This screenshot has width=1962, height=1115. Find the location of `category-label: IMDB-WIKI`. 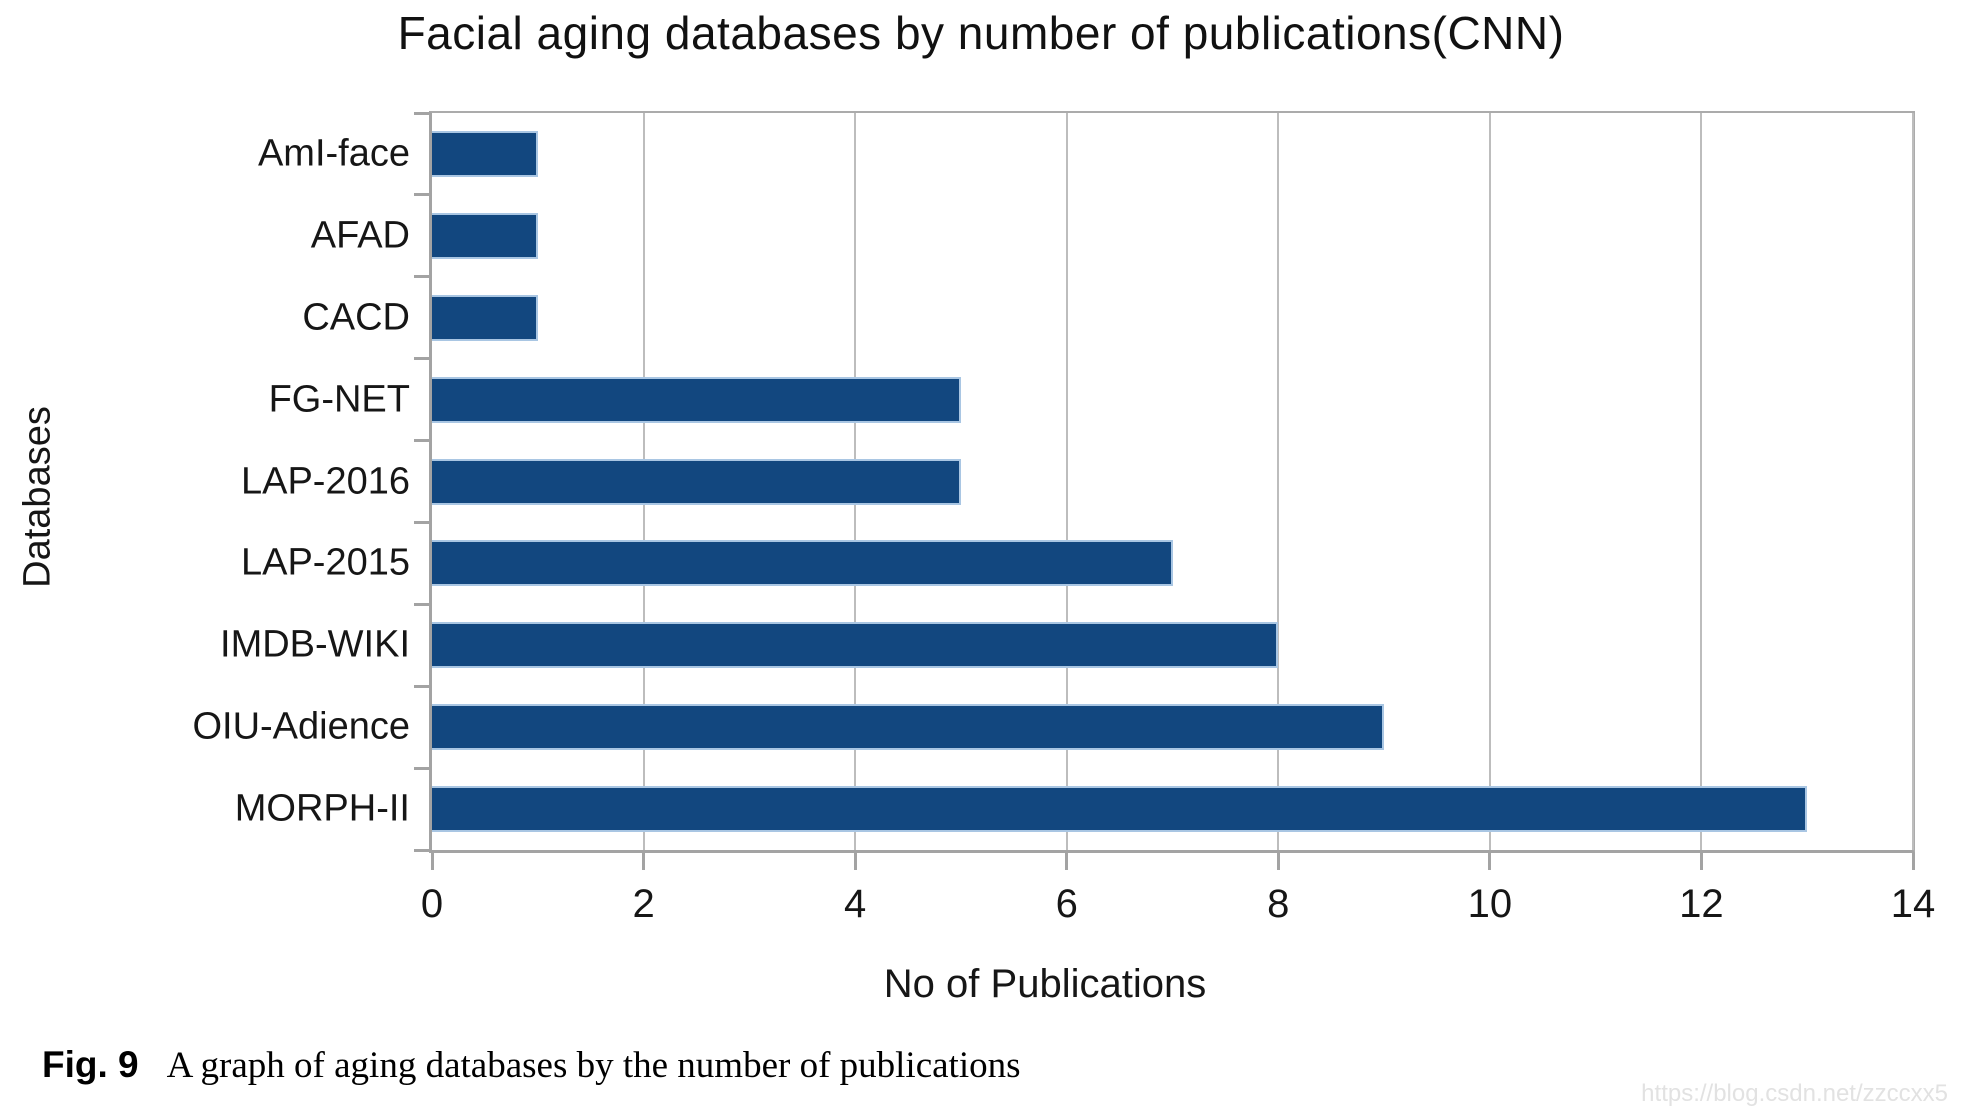

category-label: IMDB-WIKI is located at coordinates (315, 644).